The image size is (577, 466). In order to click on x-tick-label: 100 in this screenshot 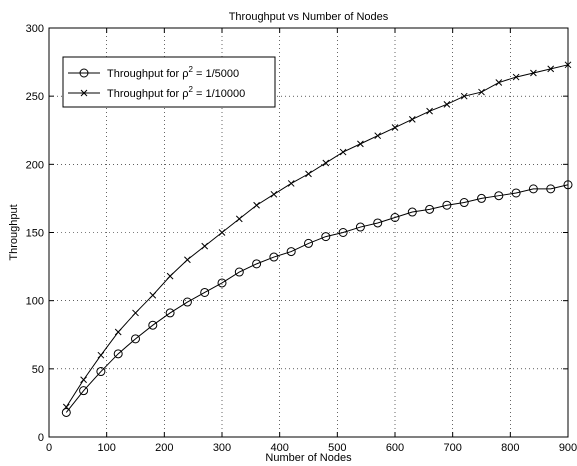, I will do `click(106, 448)`.